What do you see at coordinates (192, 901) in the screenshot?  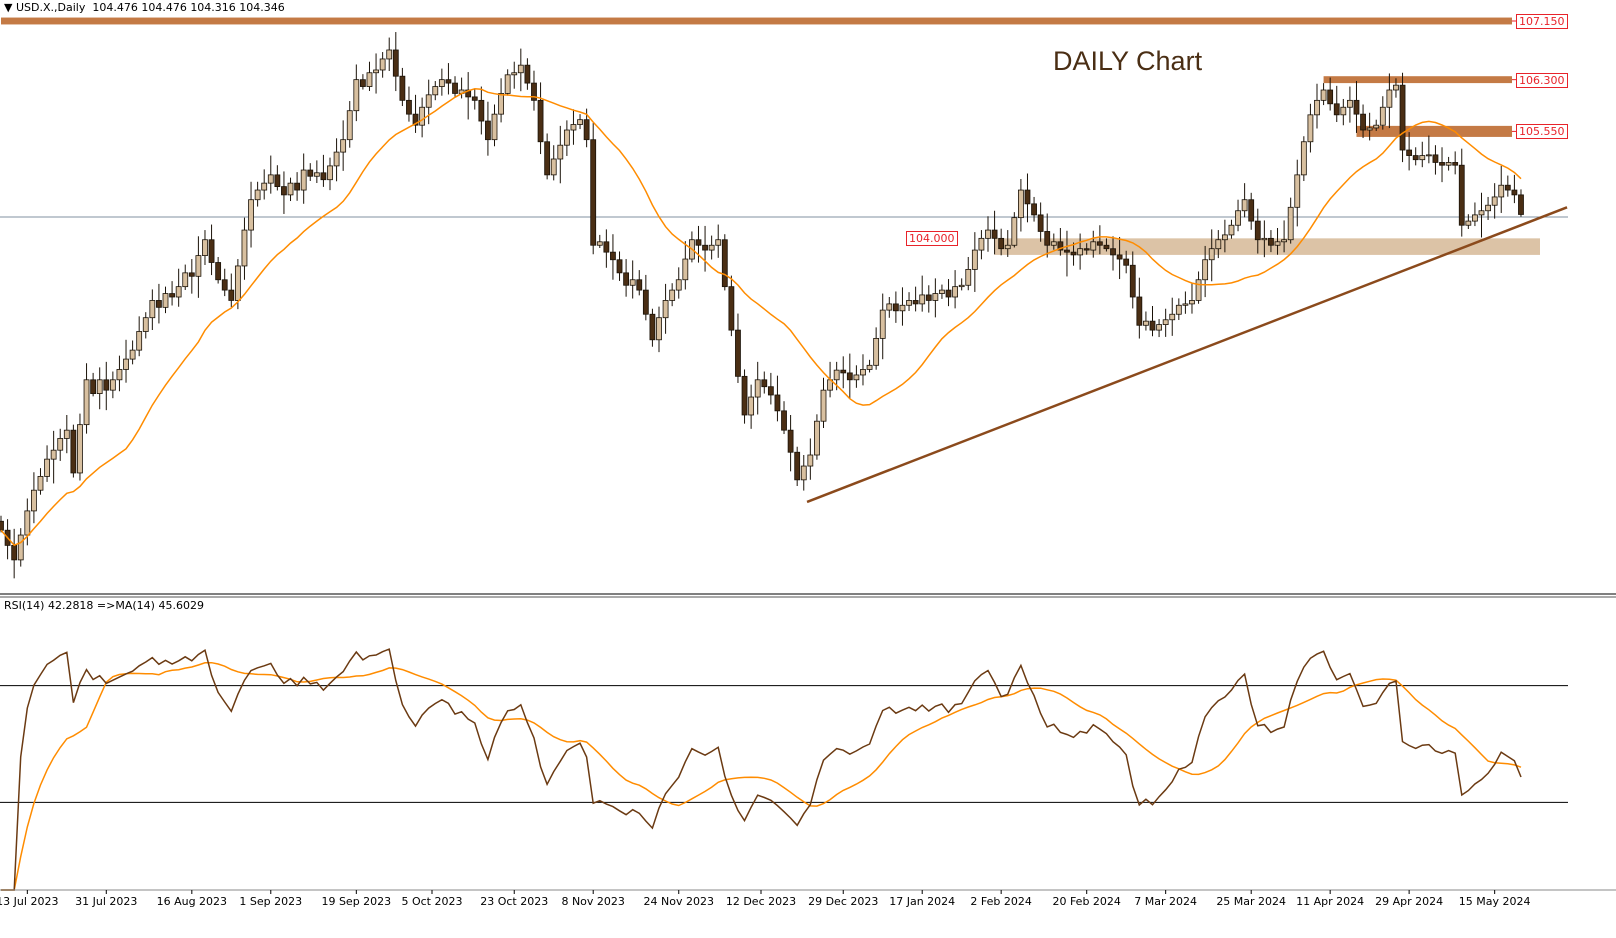 I see `x-tick-label: 16 Aug 2023` at bounding box center [192, 901].